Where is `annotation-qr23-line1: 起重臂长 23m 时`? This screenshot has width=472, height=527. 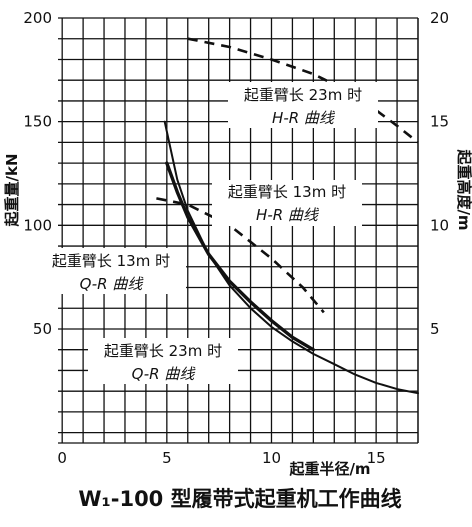
annotation-qr23-line1: 起重臂长 23m 时 is located at coordinates (163, 351).